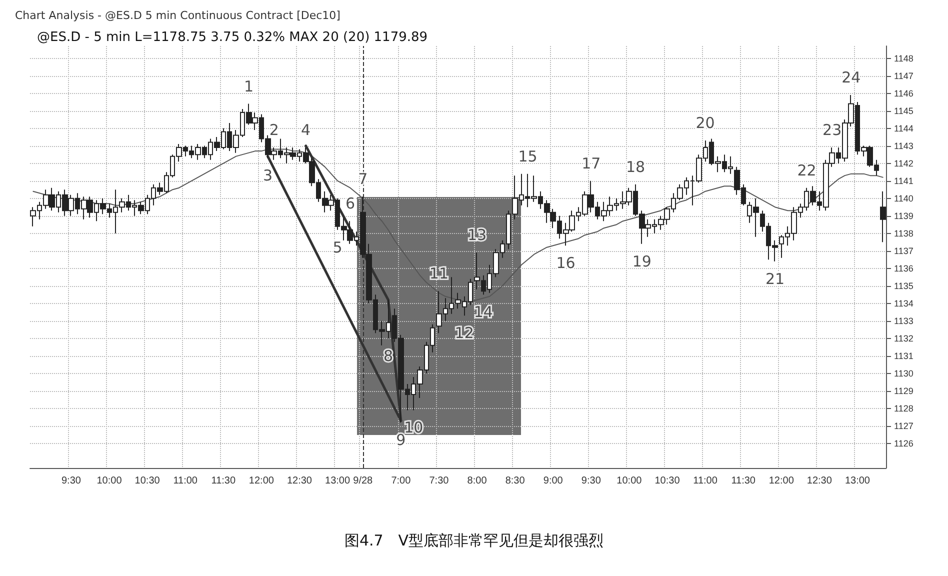  What do you see at coordinates (904, 58) in the screenshot?
I see `y-tick-label: 1148` at bounding box center [904, 58].